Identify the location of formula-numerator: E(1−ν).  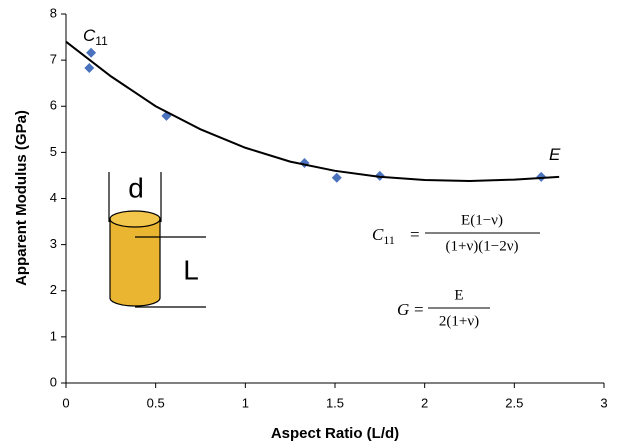
(482, 220).